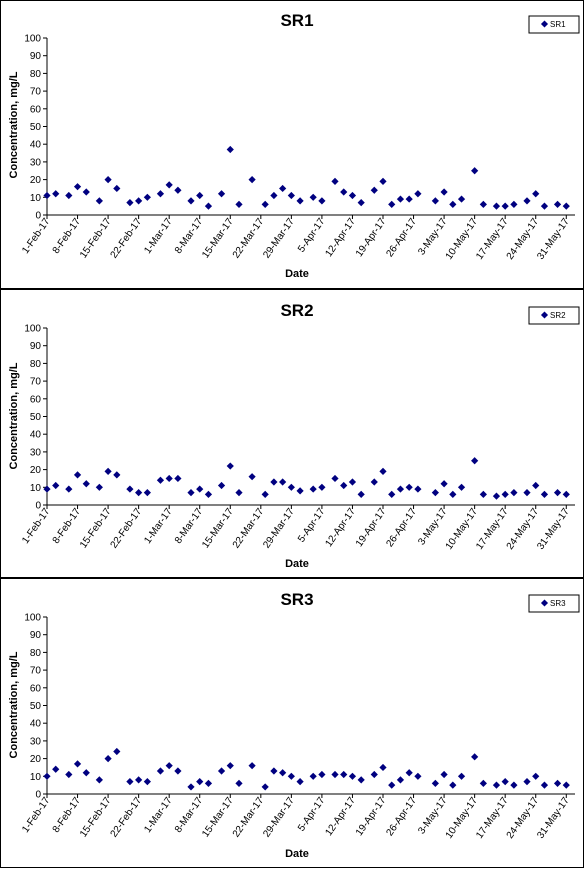 This screenshot has height=869, width=585. Describe the element at coordinates (189, 236) in the screenshot. I see `x-tick-label: 8-Mar-17` at that location.